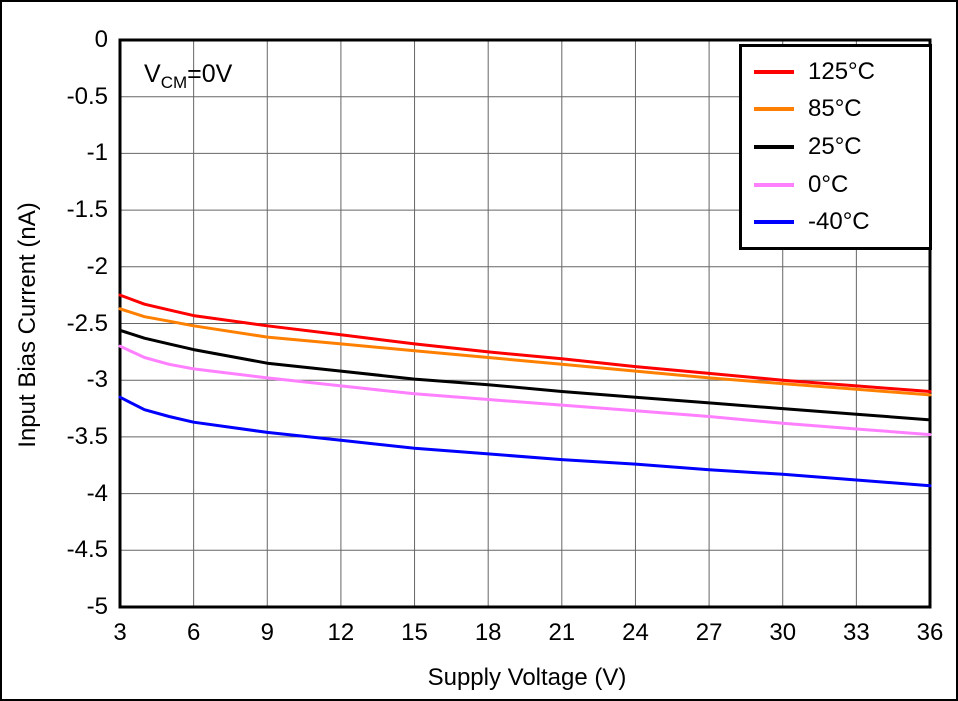 This screenshot has width=958, height=701. I want to click on x-tick-label: 24, so click(635, 632).